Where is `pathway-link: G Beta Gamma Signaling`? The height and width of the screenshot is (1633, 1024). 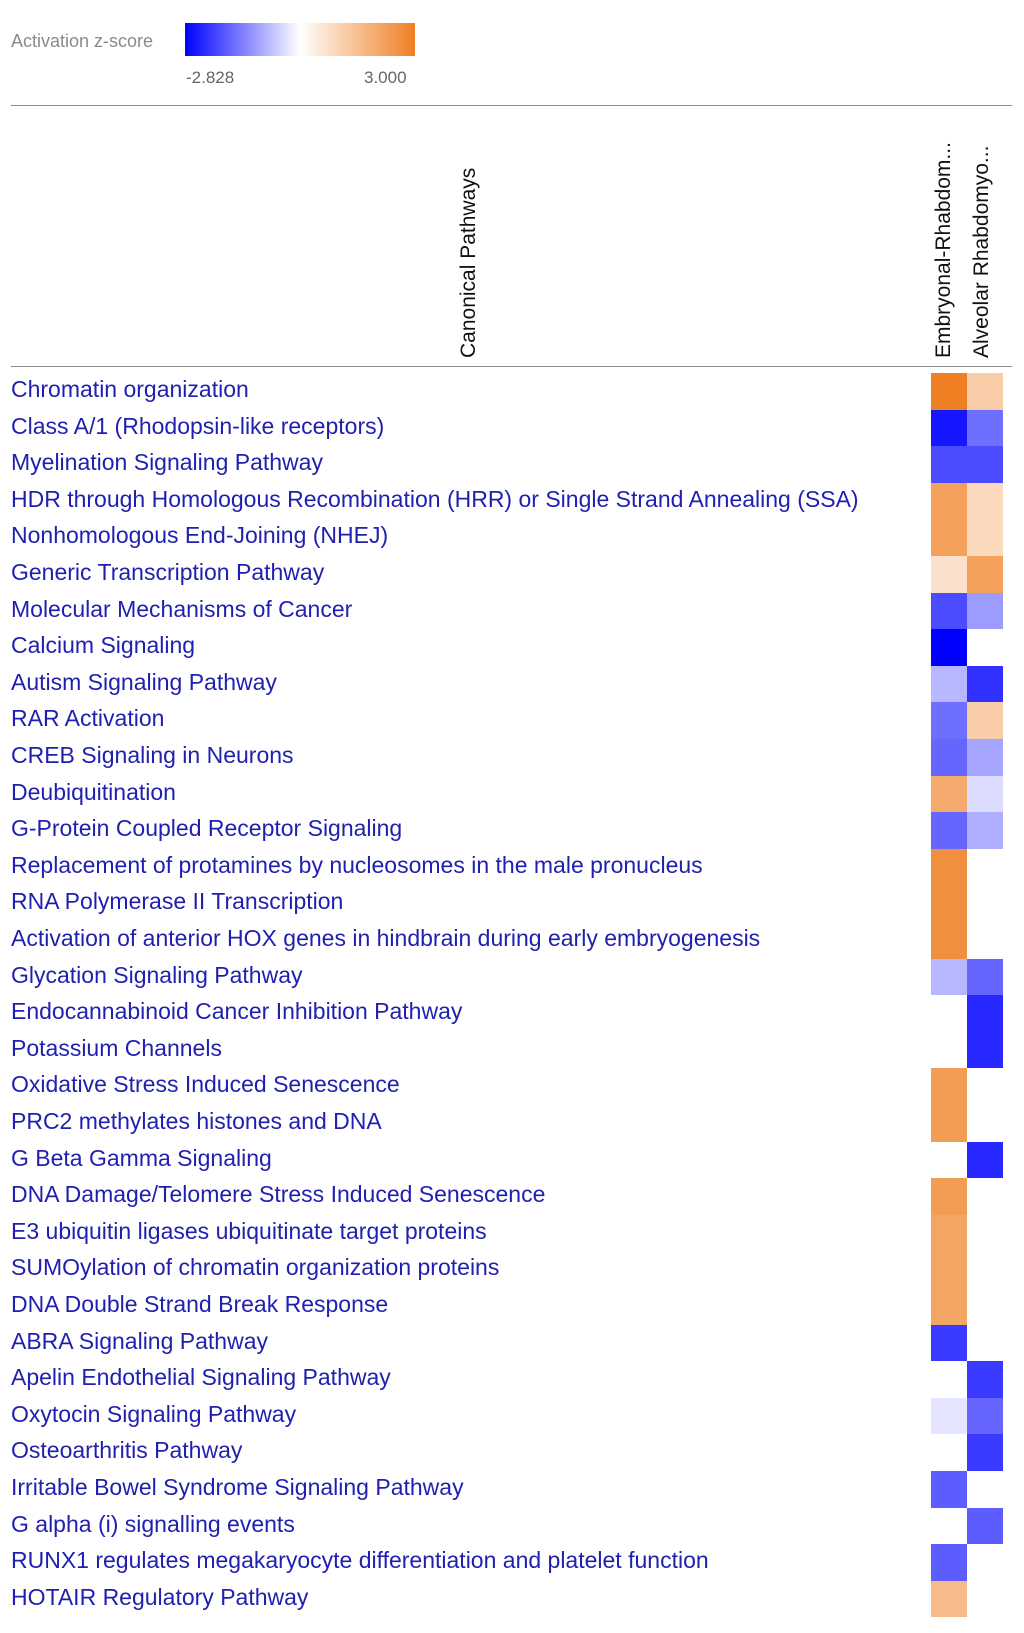 pathway-link: G Beta Gamma Signaling is located at coordinates (141, 1157).